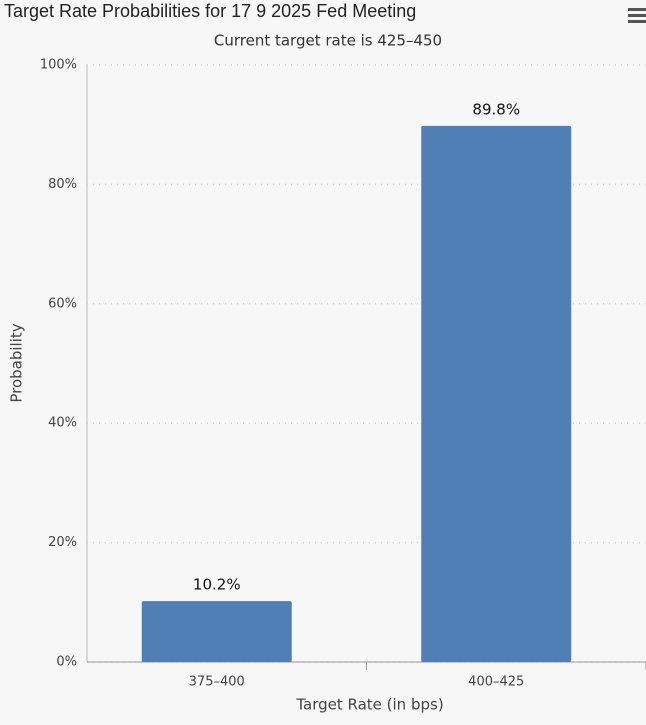 This screenshot has width=646, height=725. What do you see at coordinates (62, 184) in the screenshot?
I see `y-tick-label: 80%` at bounding box center [62, 184].